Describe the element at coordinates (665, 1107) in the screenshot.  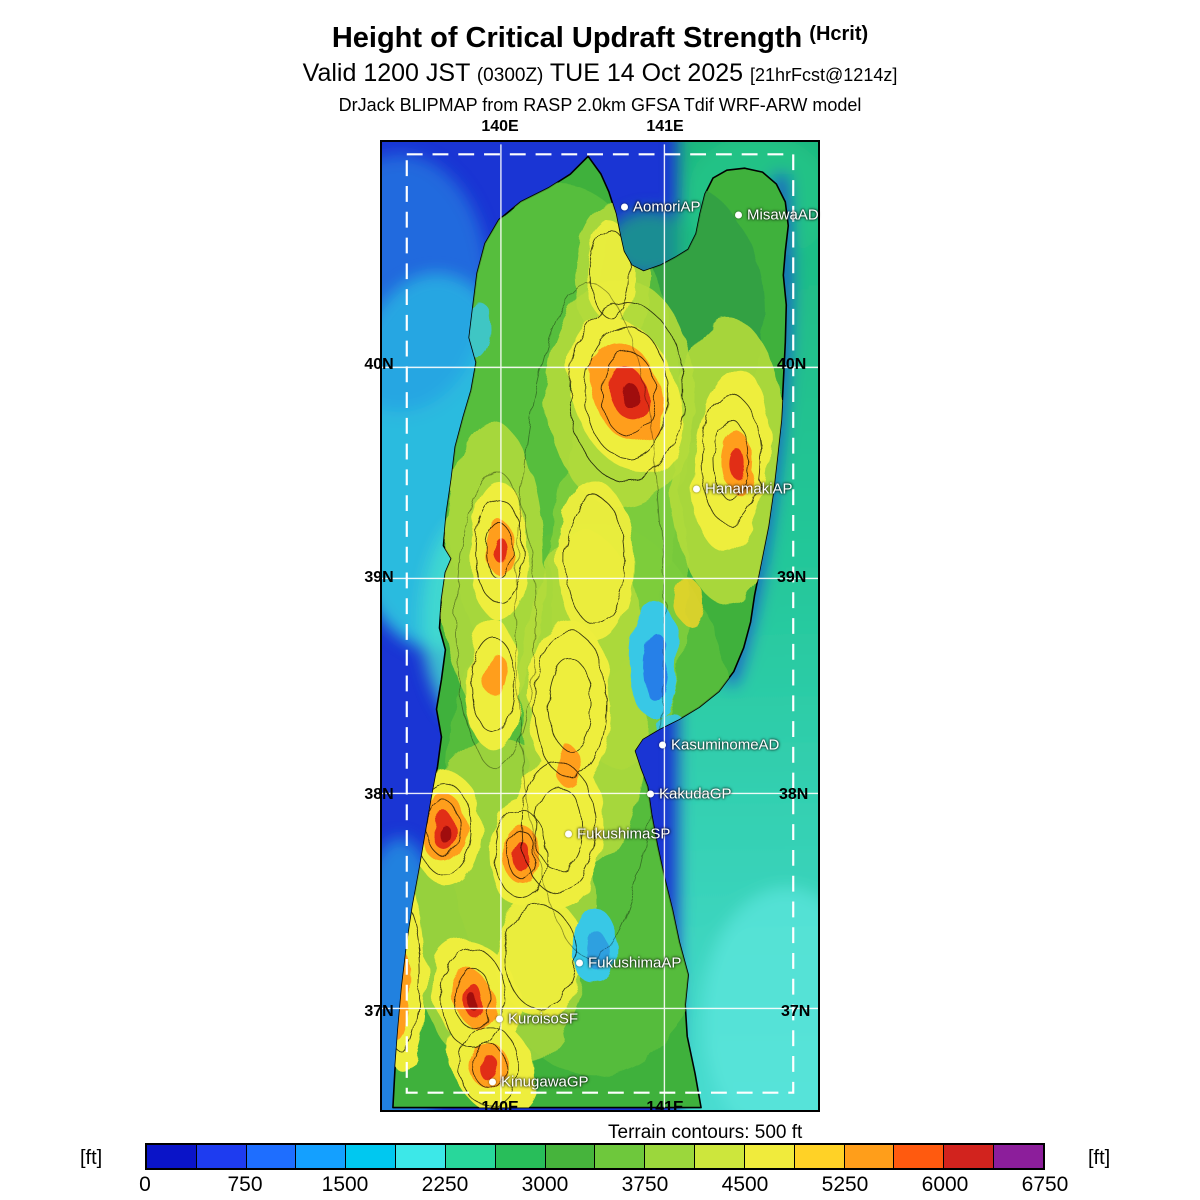
I see `lon-label-bottom-141e: 141E` at that location.